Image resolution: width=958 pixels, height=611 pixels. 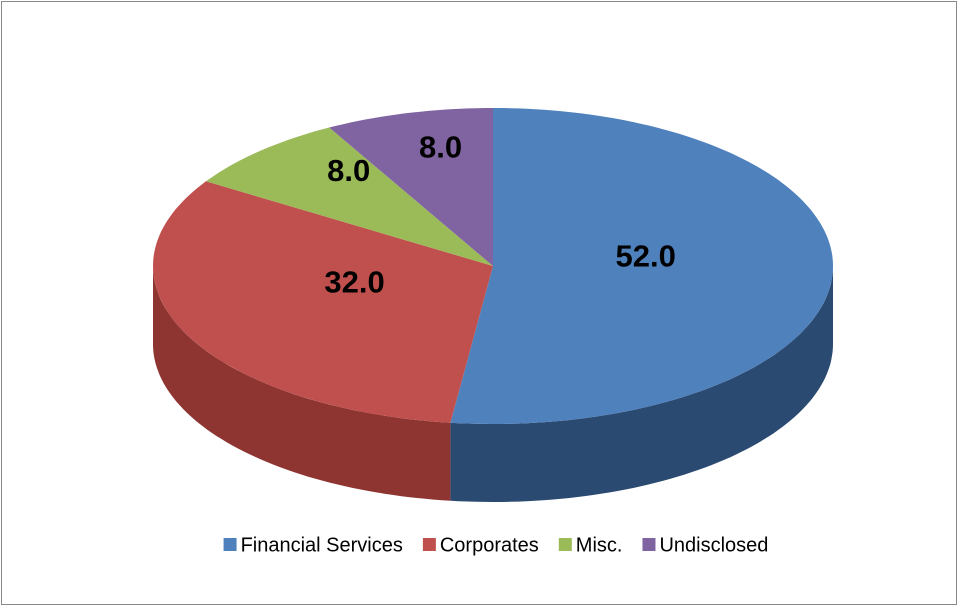 I want to click on legend-label: Corporates, so click(x=489, y=545).